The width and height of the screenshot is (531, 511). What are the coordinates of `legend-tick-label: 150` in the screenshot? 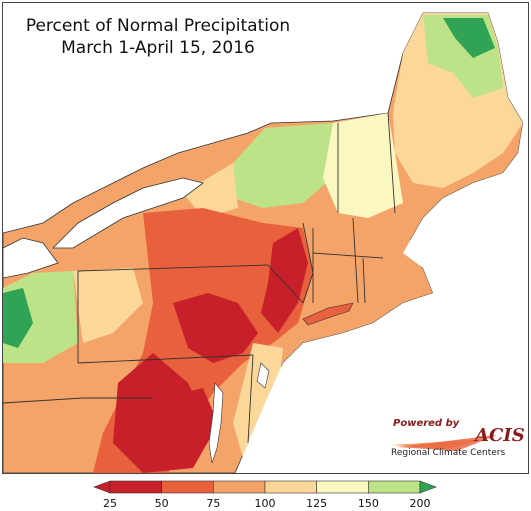 It's located at (368, 503).